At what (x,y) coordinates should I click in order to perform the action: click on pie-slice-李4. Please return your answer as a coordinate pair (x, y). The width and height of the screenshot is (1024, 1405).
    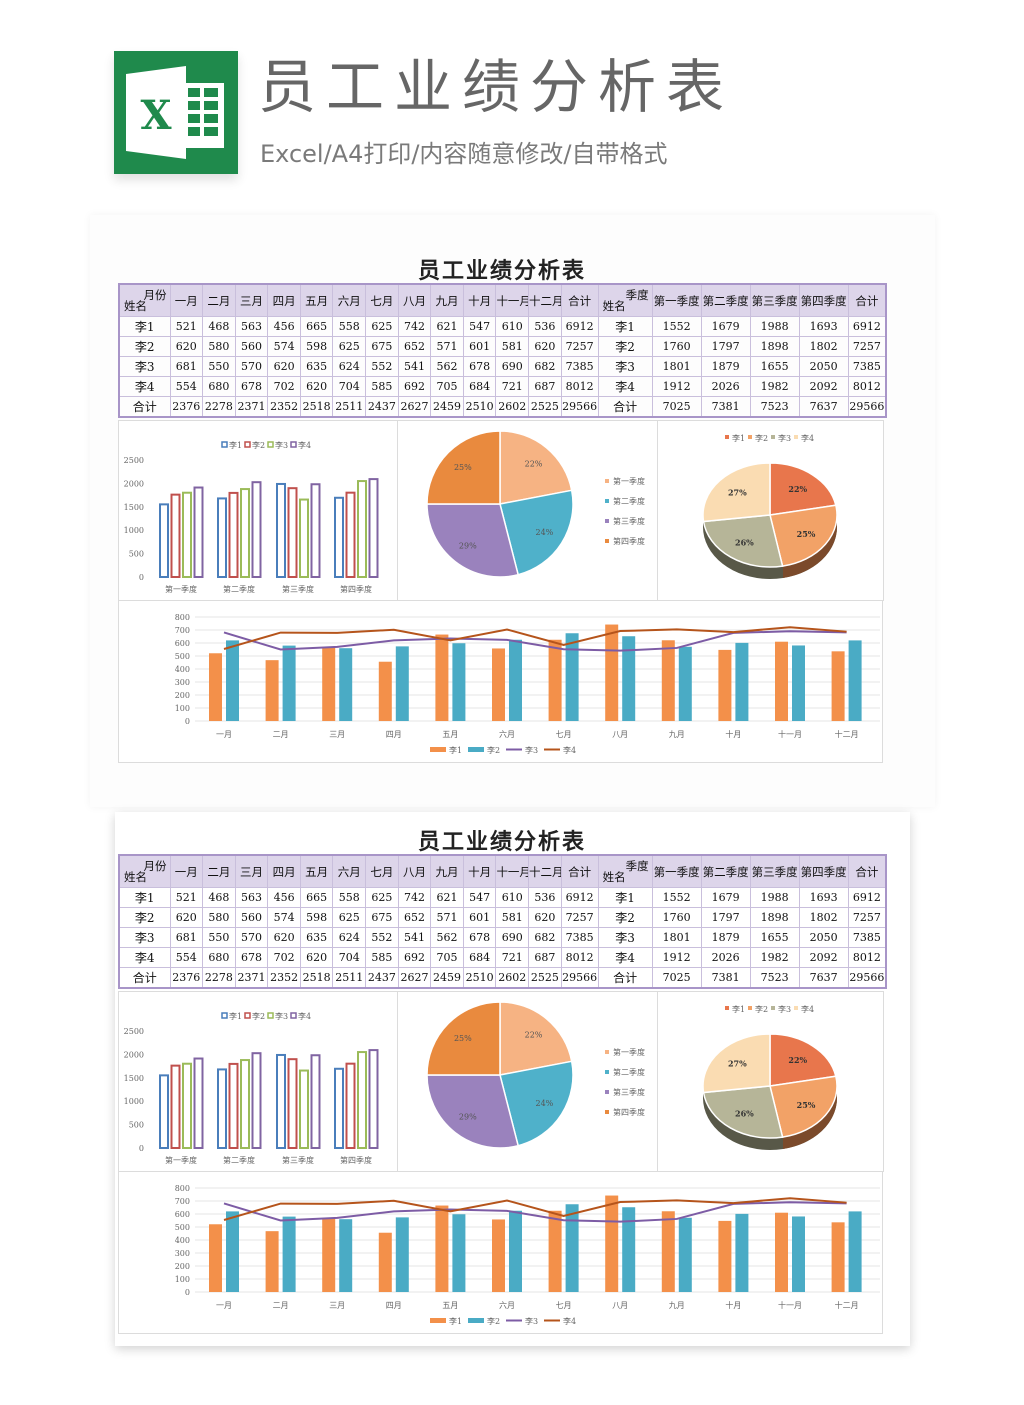
    Looking at the image, I should click on (736, 1063).